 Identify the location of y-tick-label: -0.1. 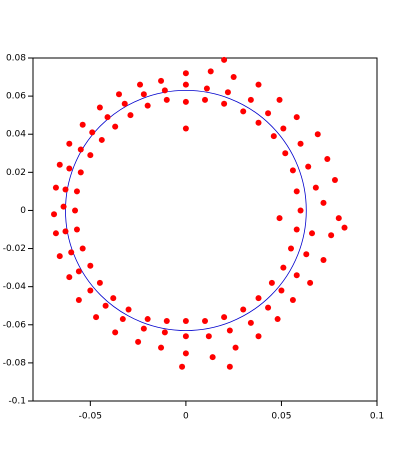
(17, 402).